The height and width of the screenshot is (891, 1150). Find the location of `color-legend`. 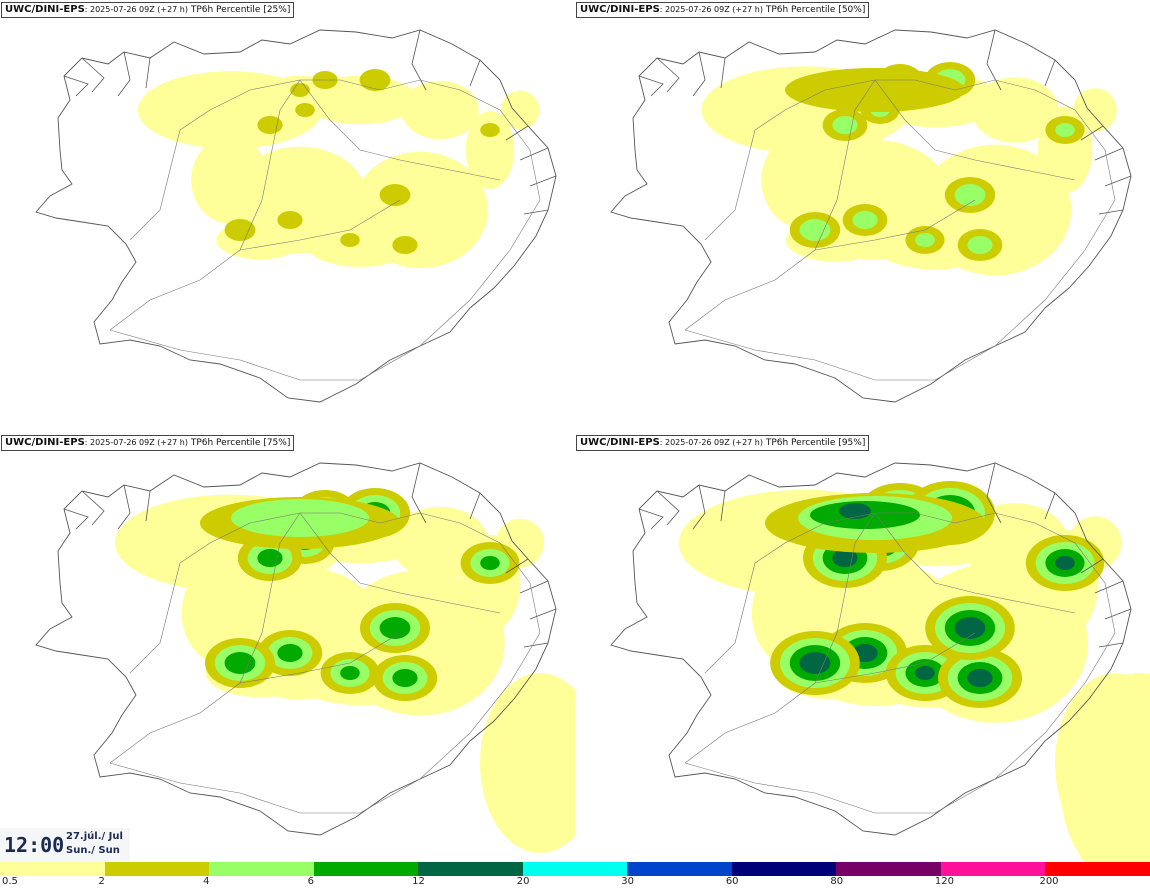

color-legend is located at coordinates (575, 869).